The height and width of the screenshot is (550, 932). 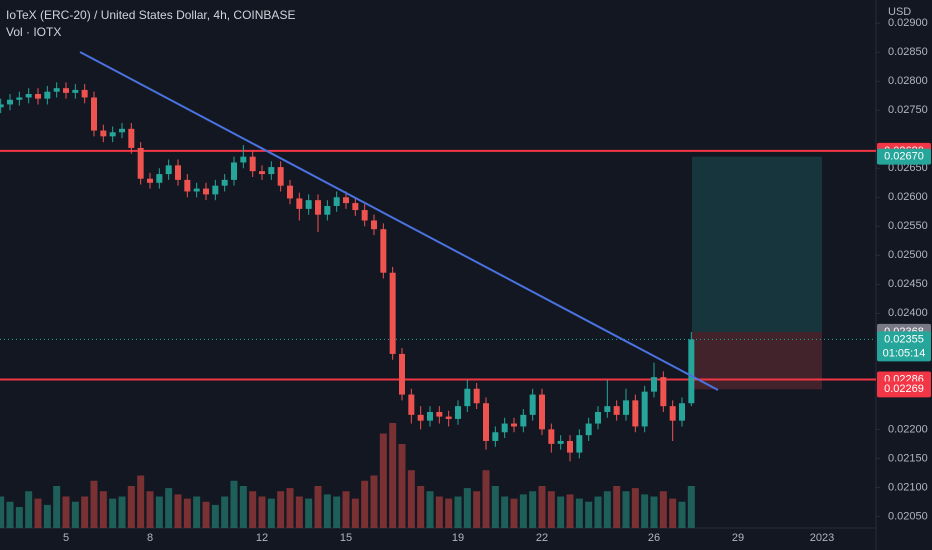 I want to click on x-tick-label: 8, so click(x=150, y=538).